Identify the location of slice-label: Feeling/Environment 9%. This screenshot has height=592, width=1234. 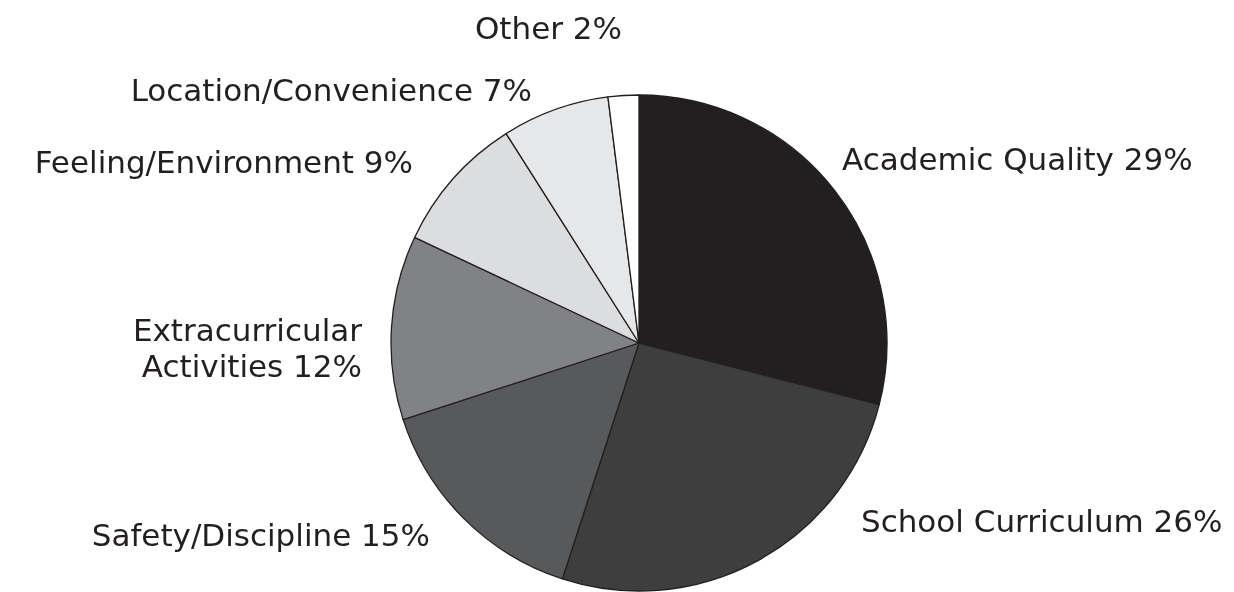
(223, 162).